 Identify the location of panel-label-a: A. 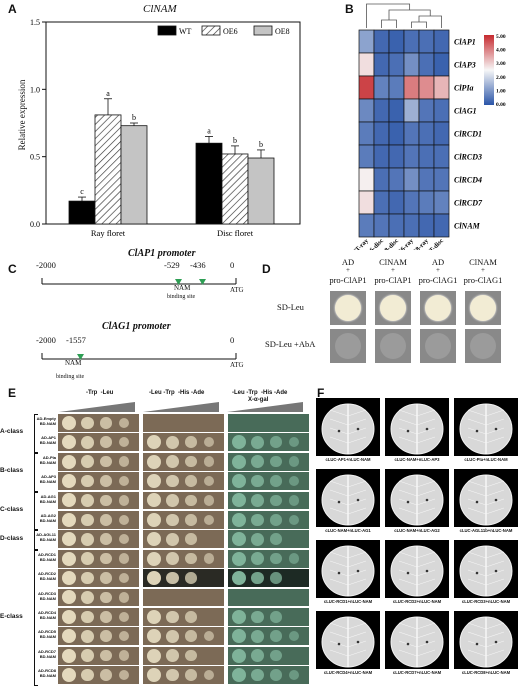
(12, 9).